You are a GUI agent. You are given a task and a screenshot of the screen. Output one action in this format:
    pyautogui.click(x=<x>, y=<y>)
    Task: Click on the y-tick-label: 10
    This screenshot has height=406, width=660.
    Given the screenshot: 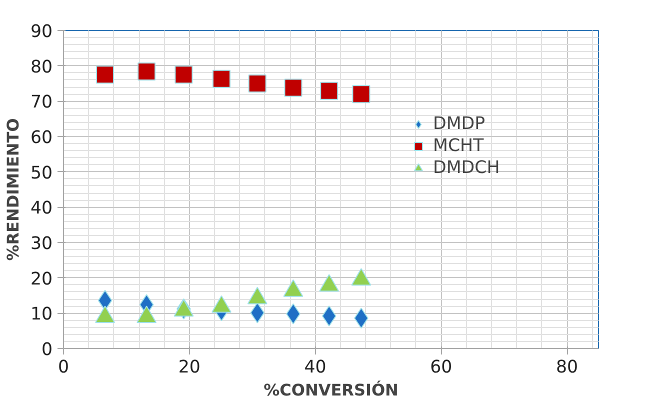 What is the action you would take?
    pyautogui.click(x=41, y=314)
    